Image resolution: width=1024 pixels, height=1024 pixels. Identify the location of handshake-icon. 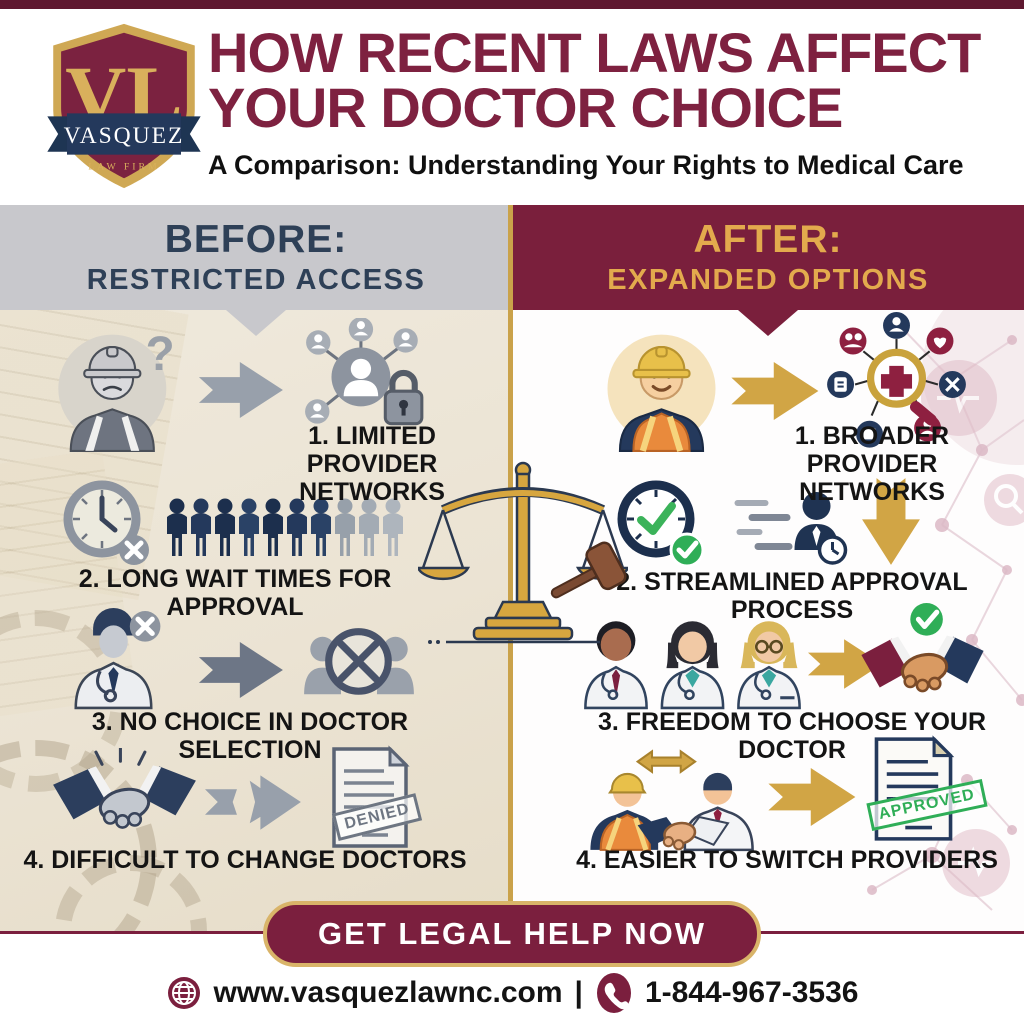
(124, 788).